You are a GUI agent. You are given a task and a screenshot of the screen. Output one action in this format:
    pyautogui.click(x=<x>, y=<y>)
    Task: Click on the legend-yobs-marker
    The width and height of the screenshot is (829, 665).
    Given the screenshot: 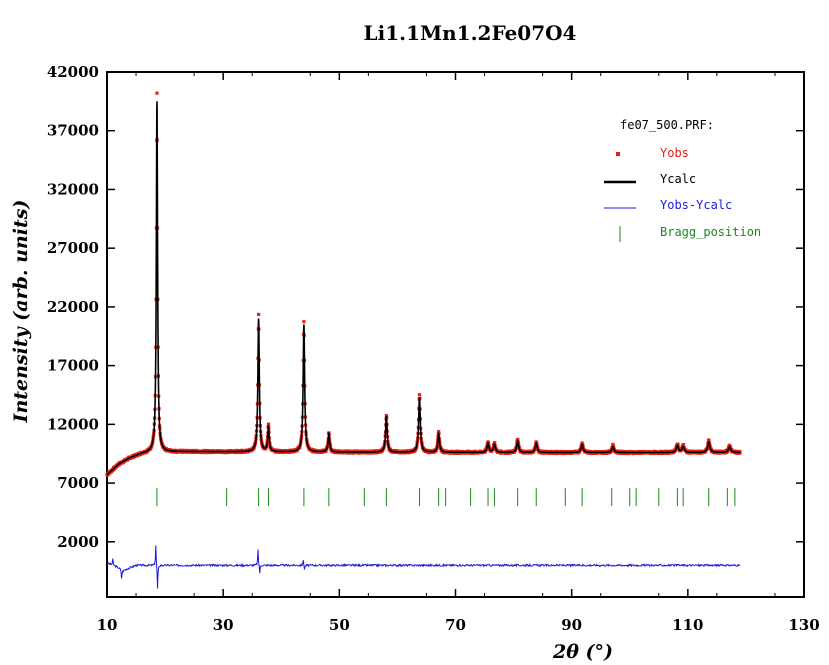 What is the action you would take?
    pyautogui.click(x=618, y=154)
    